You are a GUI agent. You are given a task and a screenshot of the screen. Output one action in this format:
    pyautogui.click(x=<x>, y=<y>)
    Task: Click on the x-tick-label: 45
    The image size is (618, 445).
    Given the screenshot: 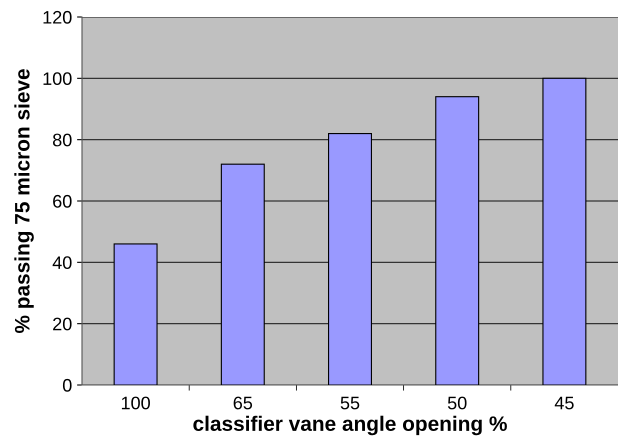 What is the action you would take?
    pyautogui.click(x=564, y=403)
    